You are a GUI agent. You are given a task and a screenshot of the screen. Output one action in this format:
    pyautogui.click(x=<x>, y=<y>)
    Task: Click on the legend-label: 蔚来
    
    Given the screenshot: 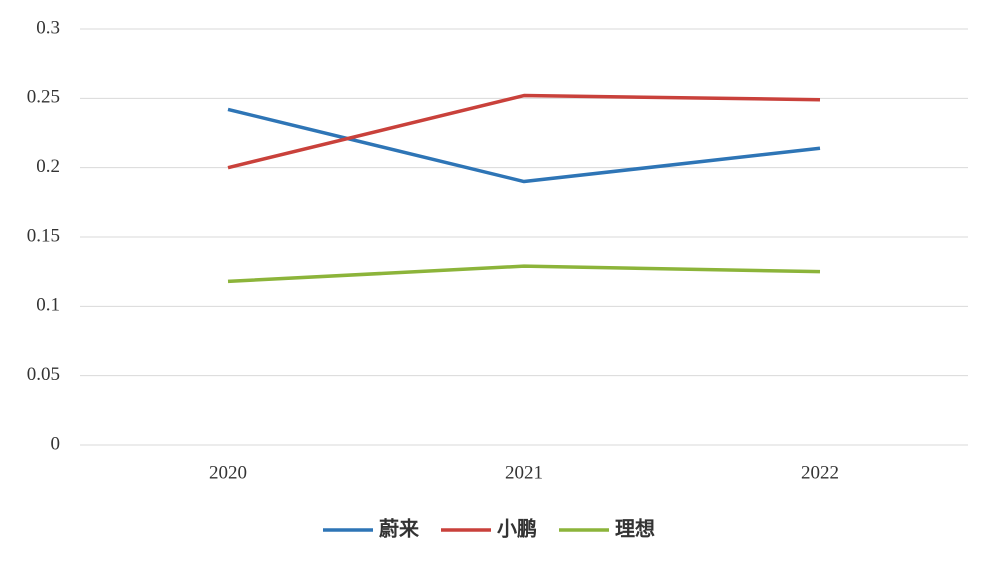 What is the action you would take?
    pyautogui.click(x=399, y=529)
    